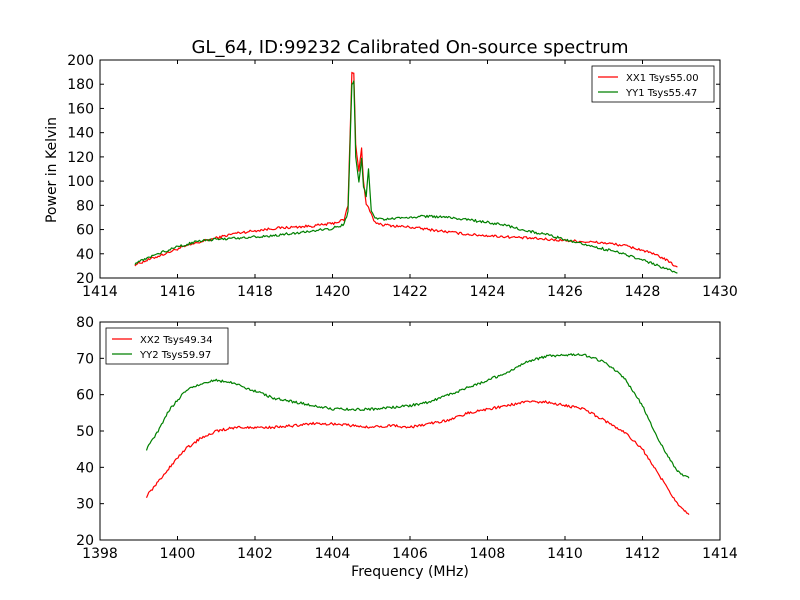  I want to click on x-tick-label: 1424, so click(488, 292).